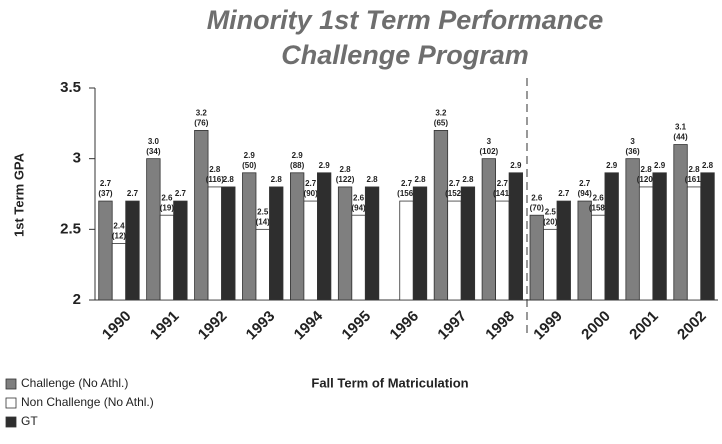  I want to click on count-label: (19), so click(167, 207).